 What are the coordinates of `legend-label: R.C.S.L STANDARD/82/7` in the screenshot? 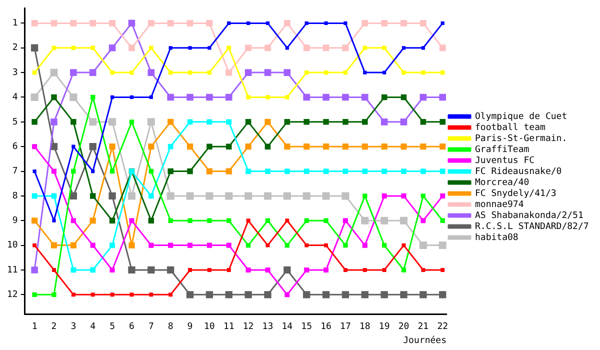 It's located at (532, 227).